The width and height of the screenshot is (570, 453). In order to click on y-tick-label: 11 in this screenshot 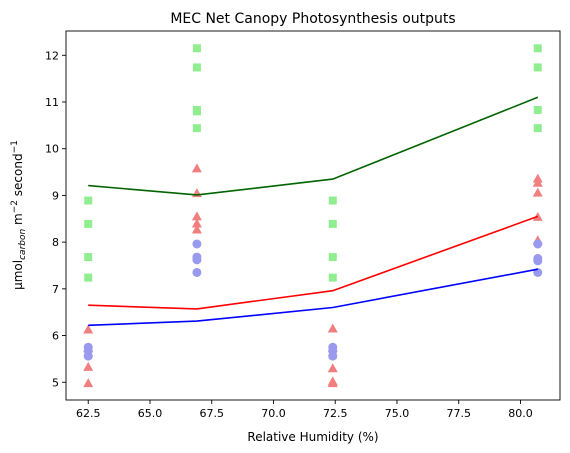, I will do `click(52, 102)`.